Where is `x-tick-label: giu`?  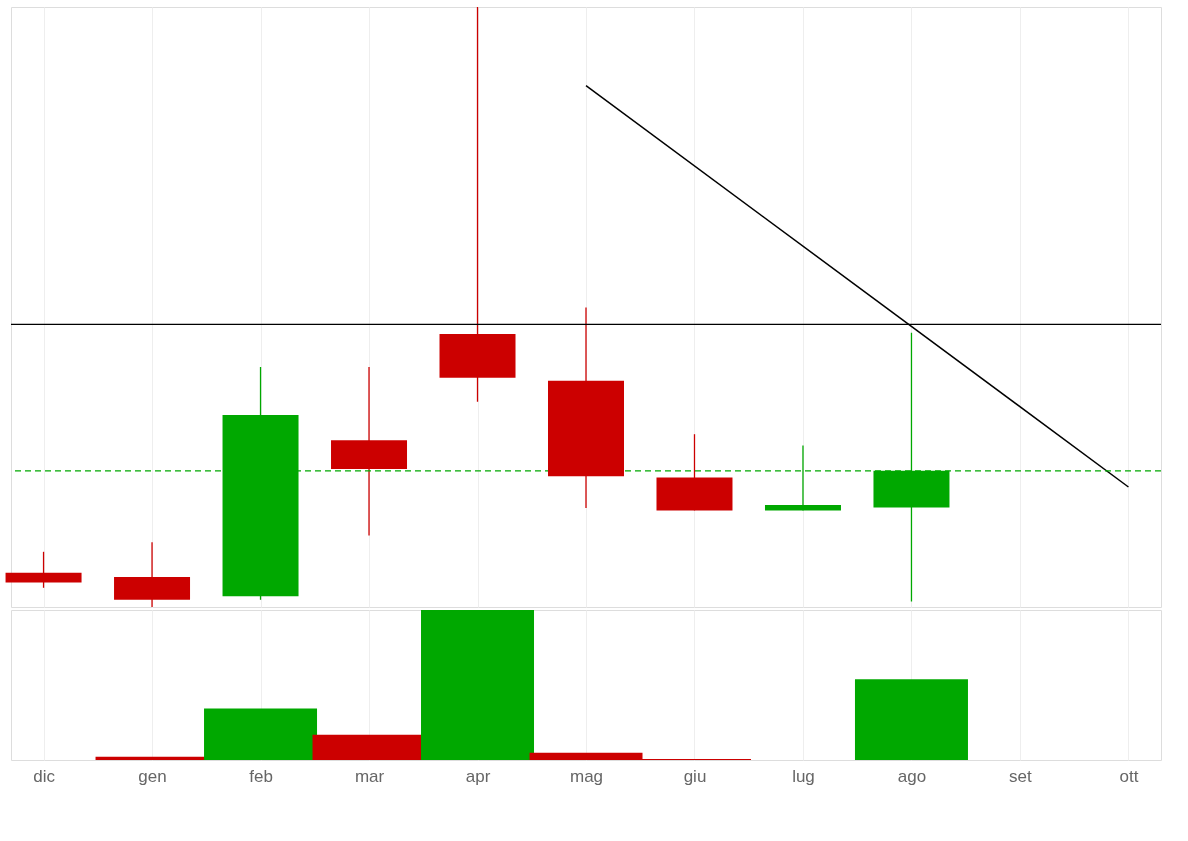 x-tick-label: giu is located at coordinates (695, 776).